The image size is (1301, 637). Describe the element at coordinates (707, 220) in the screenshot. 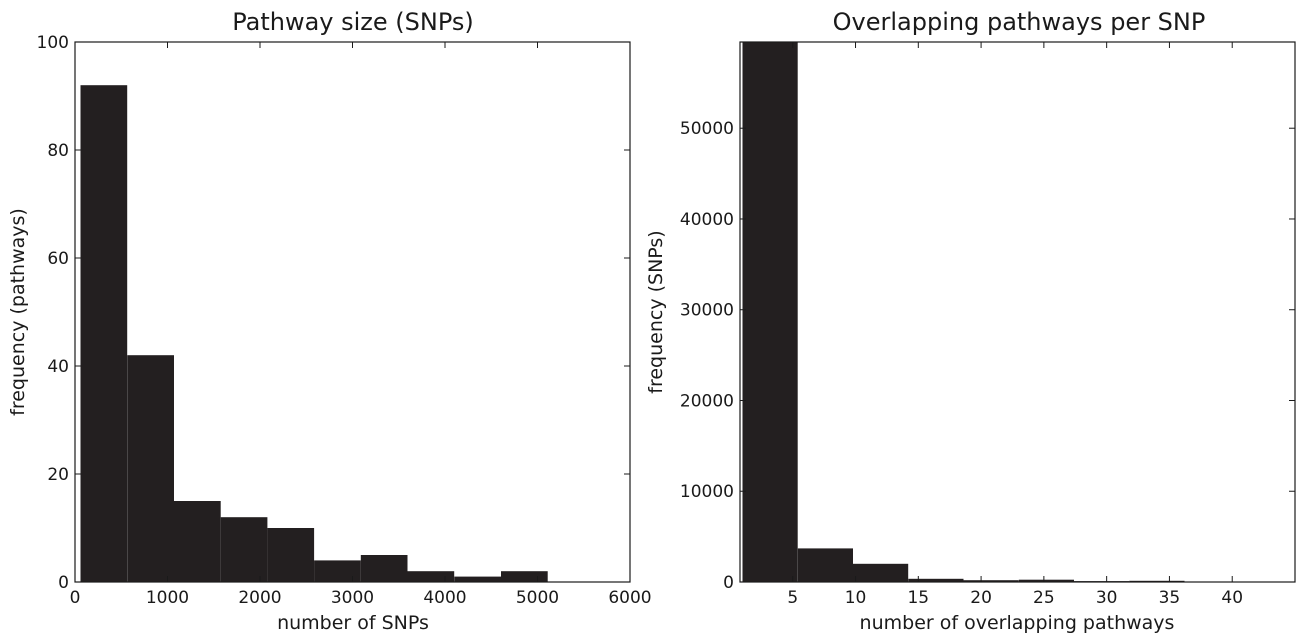

I see `y-tick-label: 40000` at that location.